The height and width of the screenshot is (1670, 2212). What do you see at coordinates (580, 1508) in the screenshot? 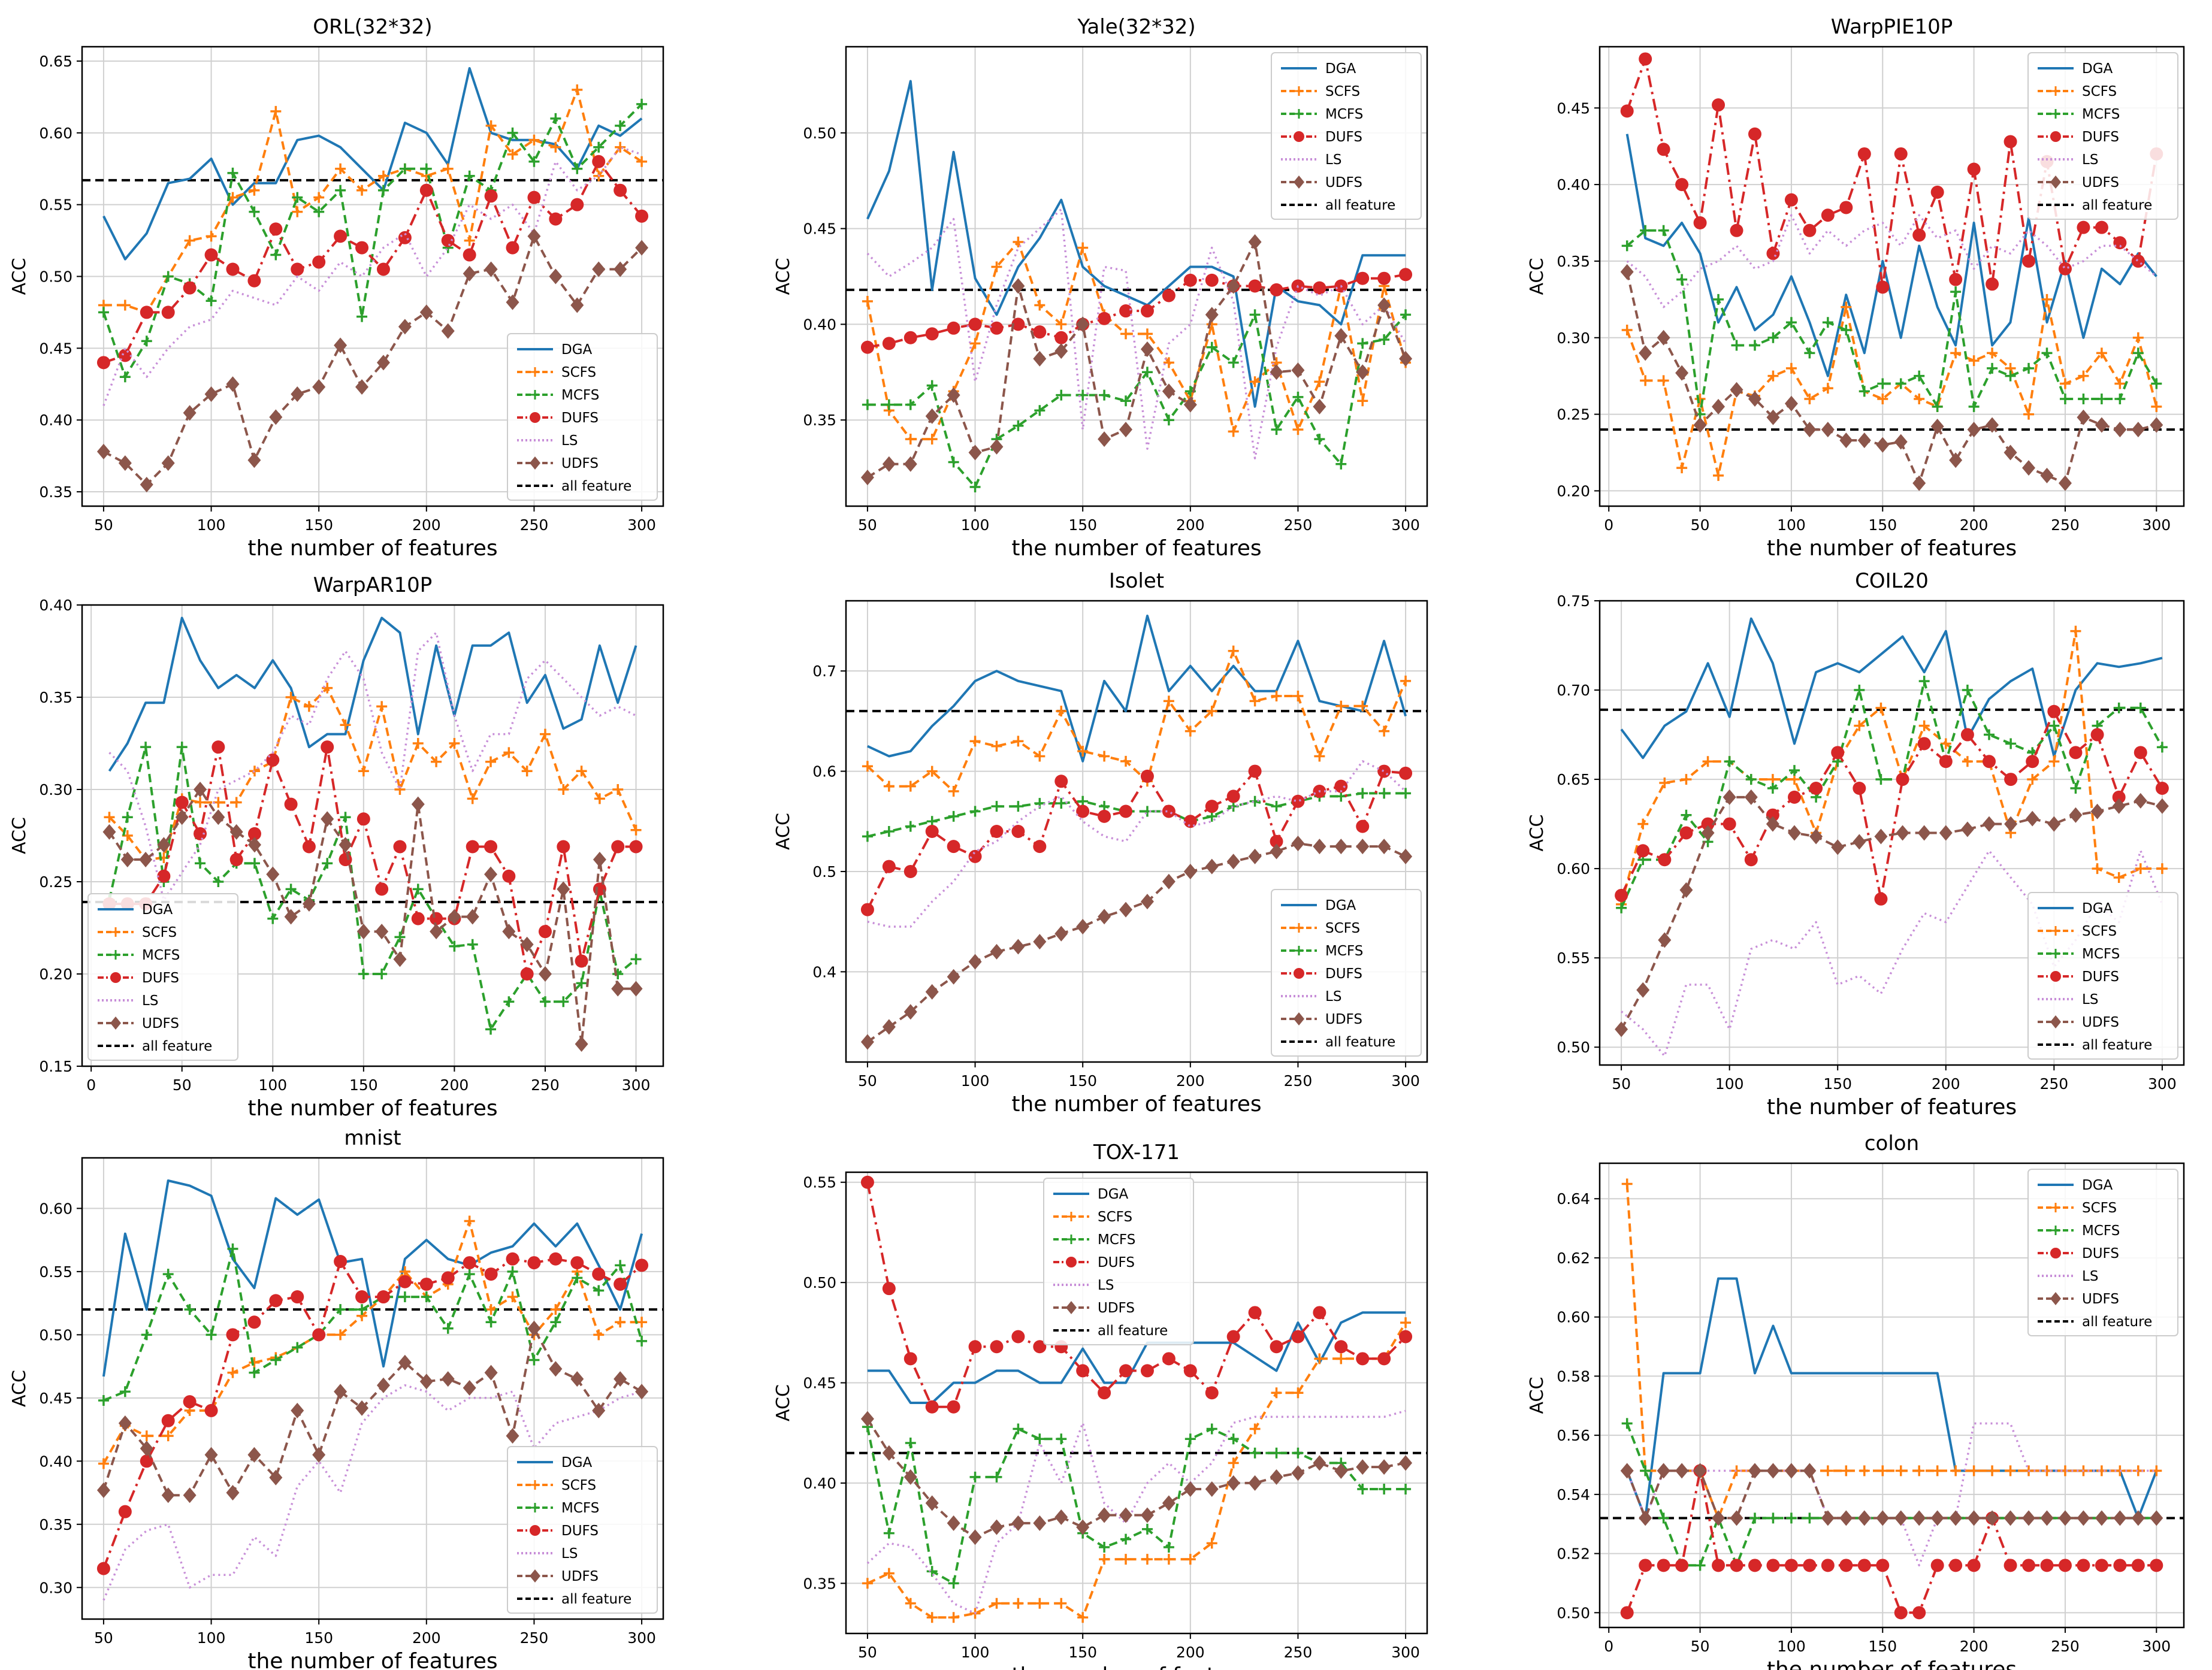
I see `legend-label: MCFS` at bounding box center [580, 1508].